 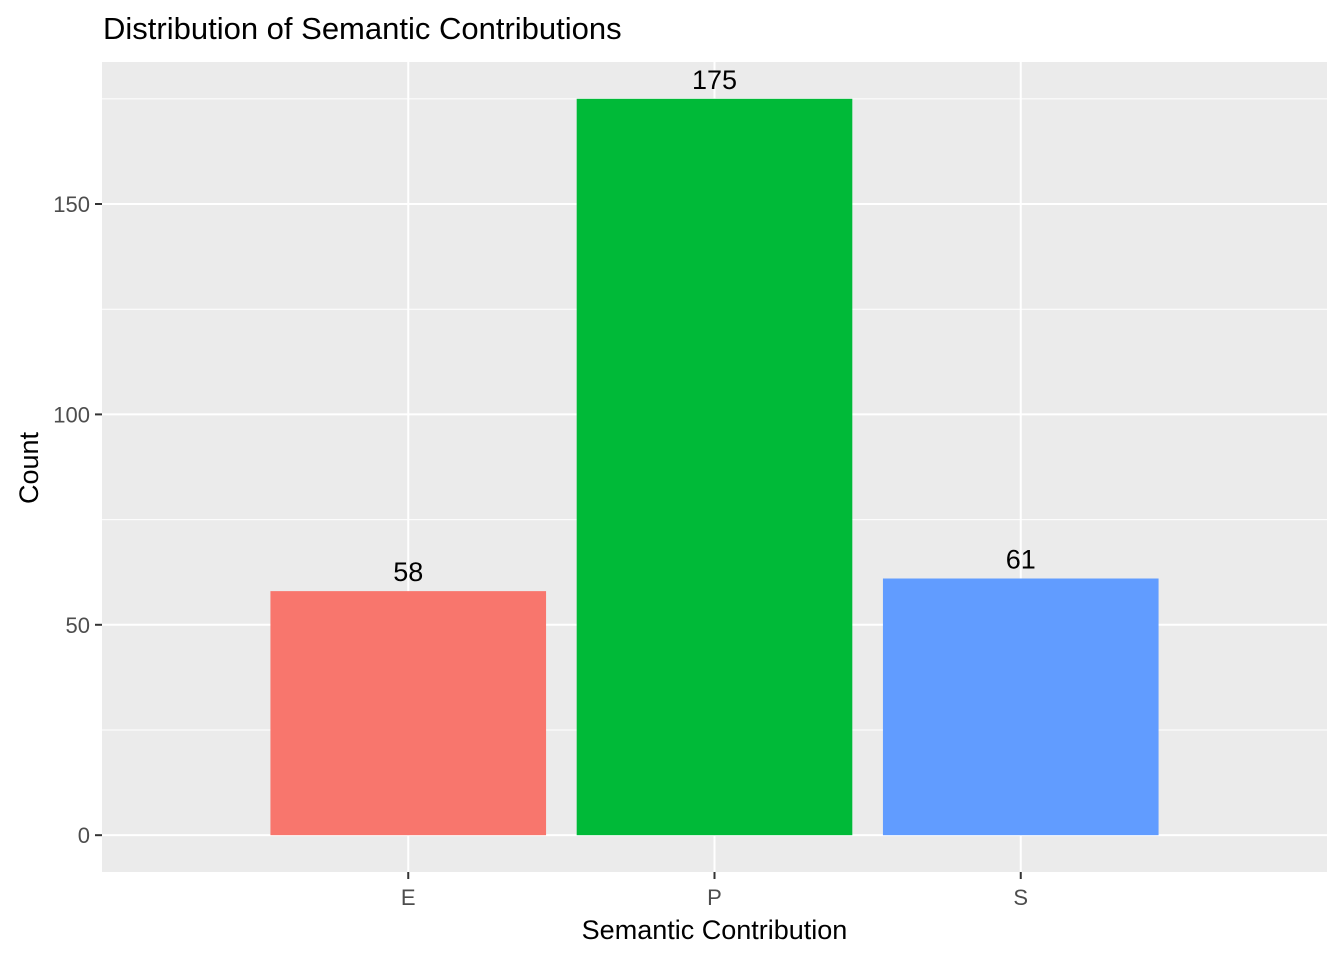 What do you see at coordinates (71, 204) in the screenshot?
I see `y-tick-label: 150` at bounding box center [71, 204].